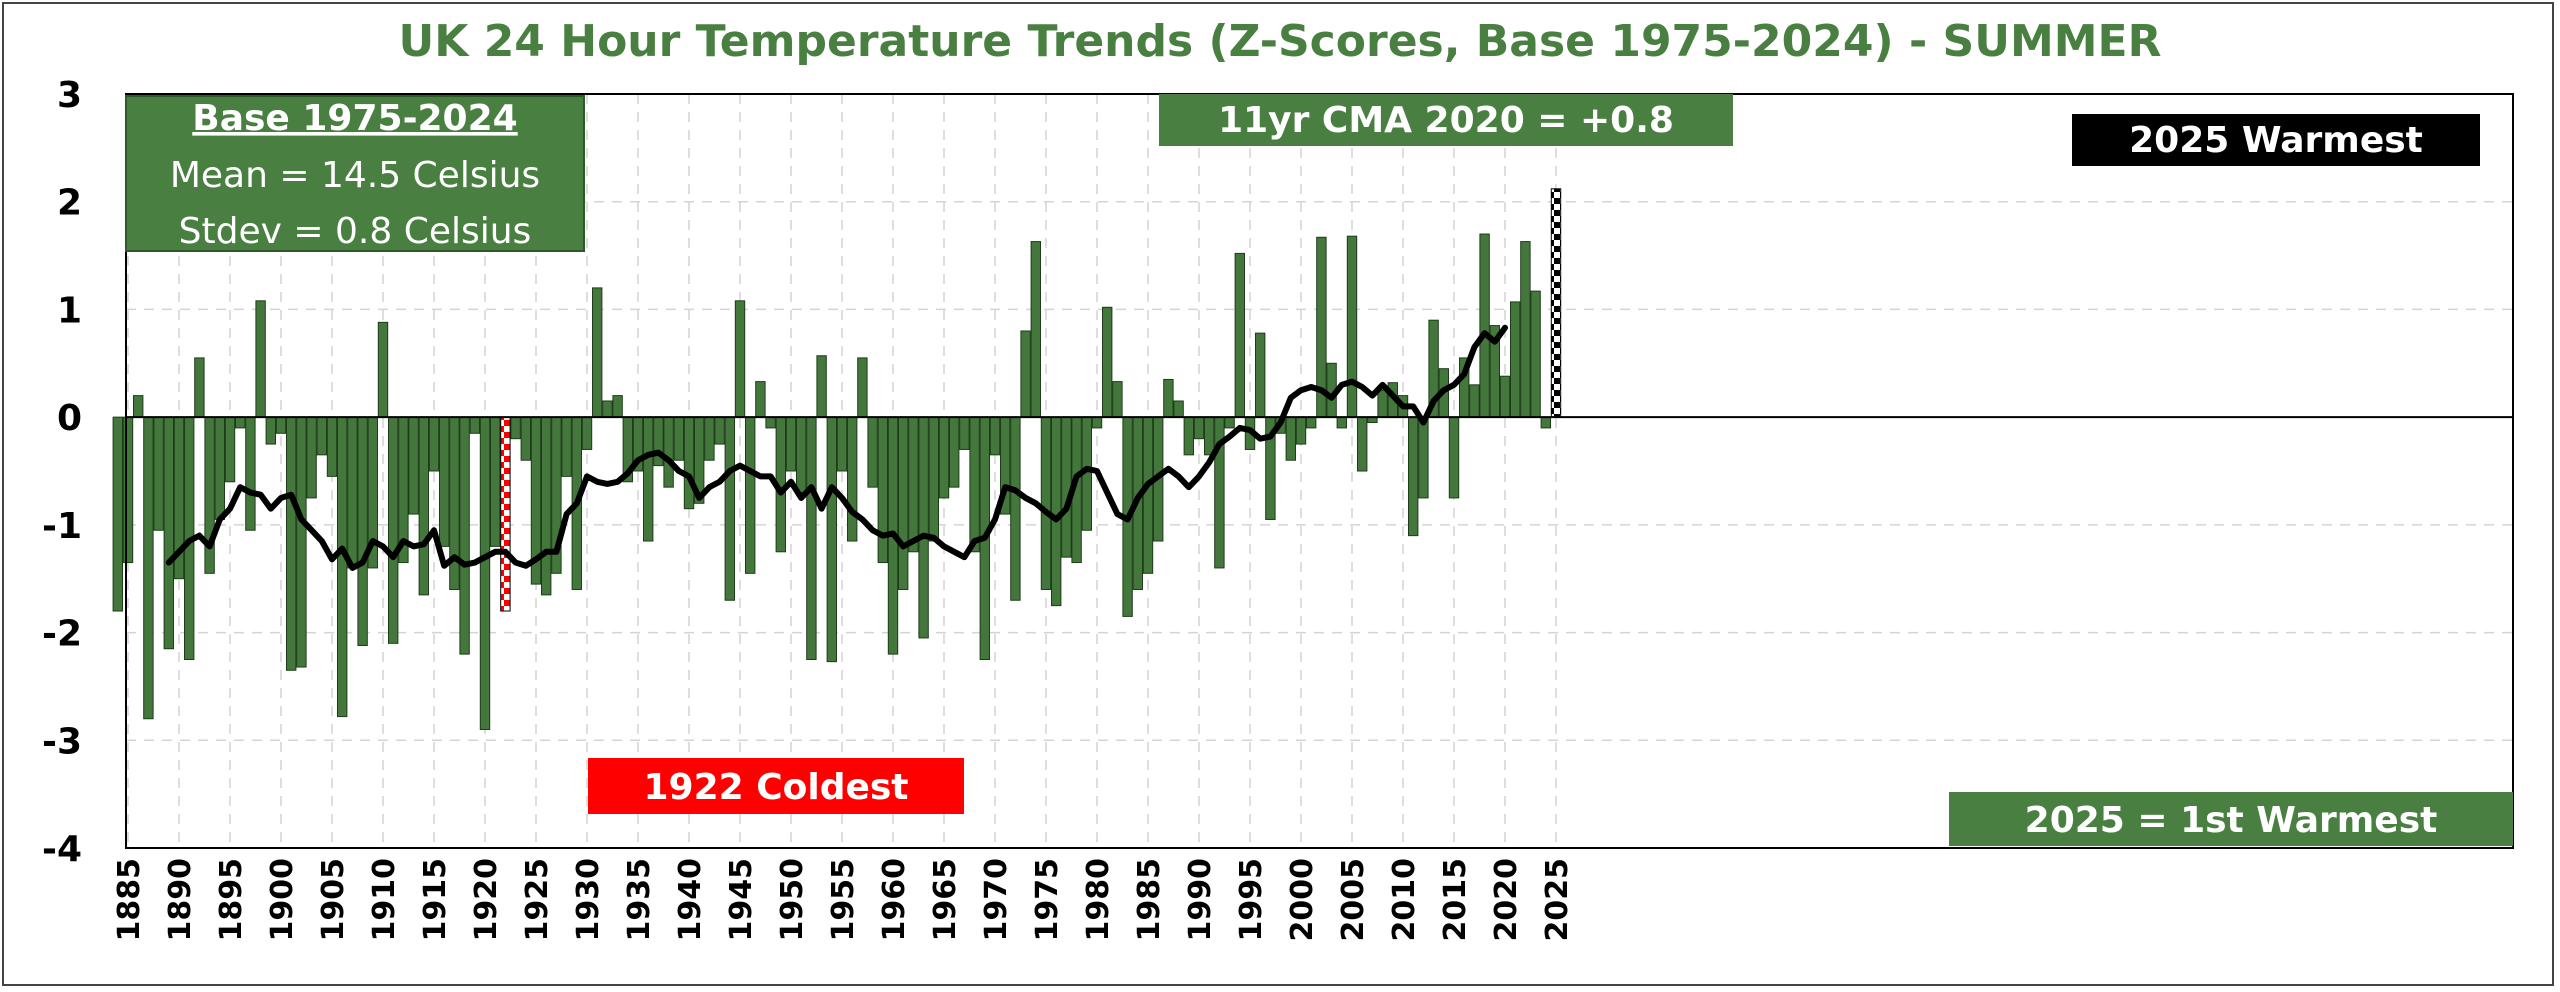 The width and height of the screenshot is (2560, 992). Describe the element at coordinates (617, 406) in the screenshot. I see `bar-1933` at that location.